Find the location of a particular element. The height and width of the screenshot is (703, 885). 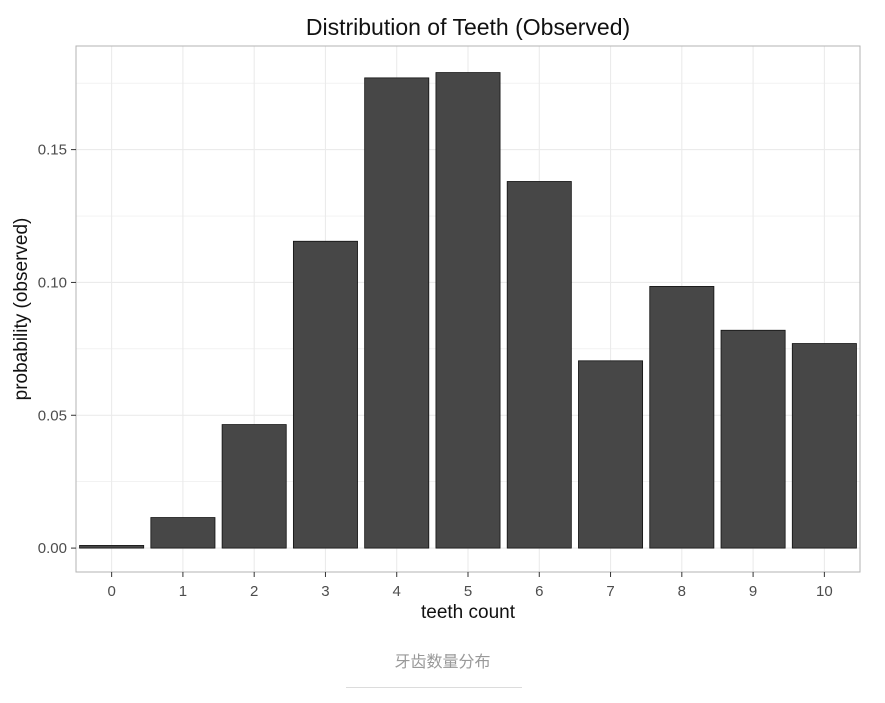

y-tick-label: 0.05 is located at coordinates (52, 415).